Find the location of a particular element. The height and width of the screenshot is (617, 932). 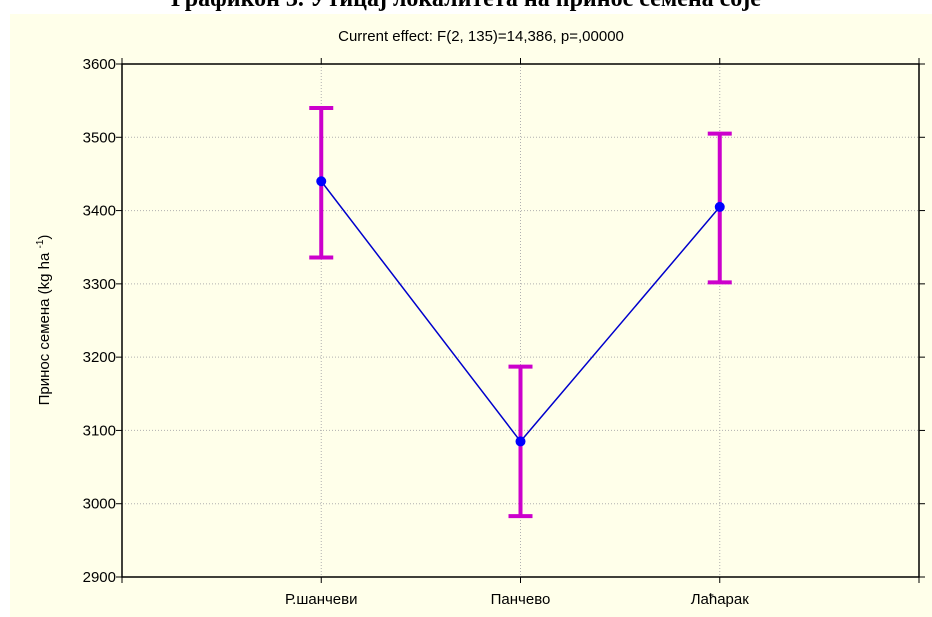

y-tick-label-3: 3200 is located at coordinates (99, 357).